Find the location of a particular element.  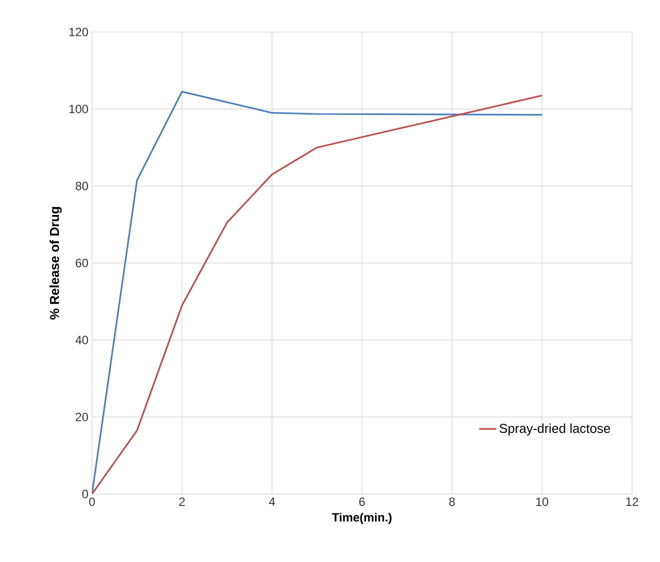

x-tick-label: 2 is located at coordinates (182, 502).